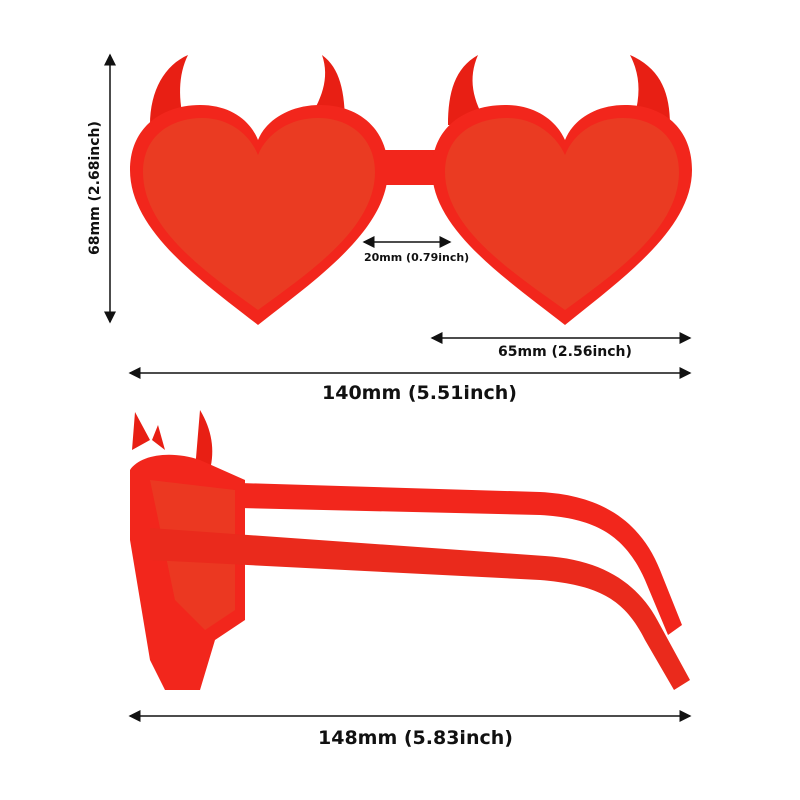 Image resolution: width=800 pixels, height=800 pixels. What do you see at coordinates (419, 393) in the screenshot?
I see `frame-width-label: 140mm (5.51inch)` at bounding box center [419, 393].